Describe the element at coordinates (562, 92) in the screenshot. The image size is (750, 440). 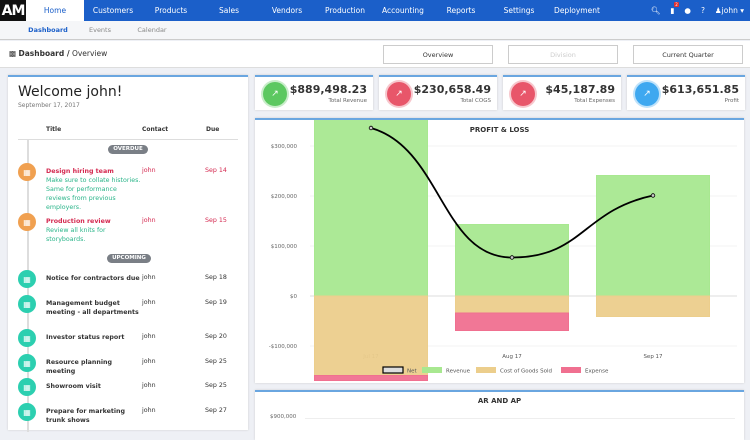
I see `summary-card: ↗ $45,187.89 Total Expenses` at that location.